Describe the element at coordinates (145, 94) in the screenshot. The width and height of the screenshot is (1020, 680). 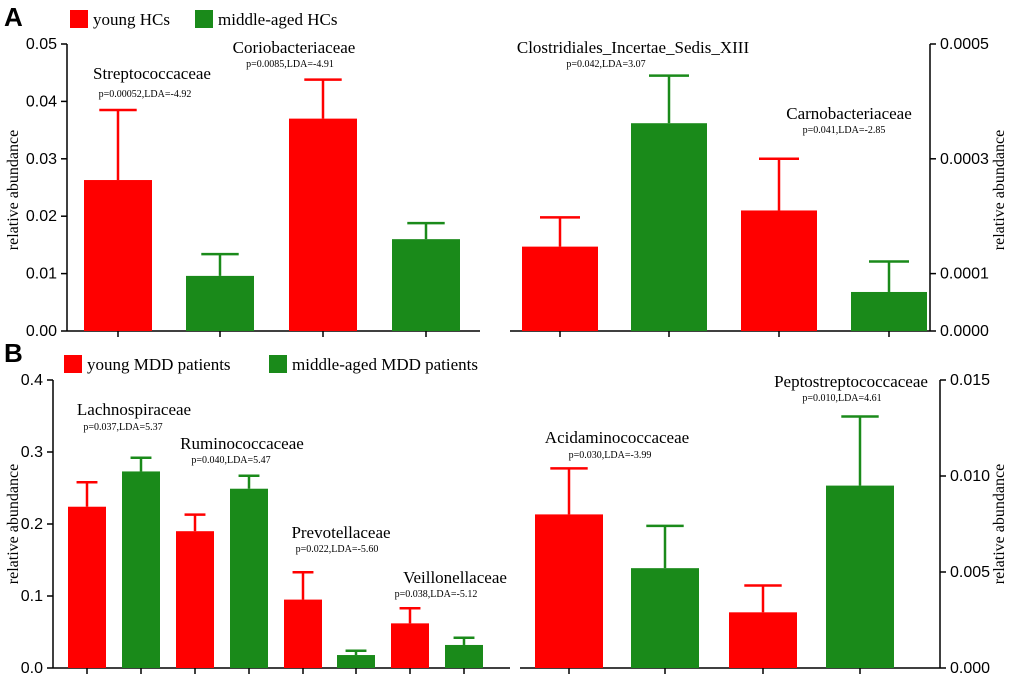
I see `family-stats-streptococcaceae: p=0.00052,LDA=-4.92` at that location.